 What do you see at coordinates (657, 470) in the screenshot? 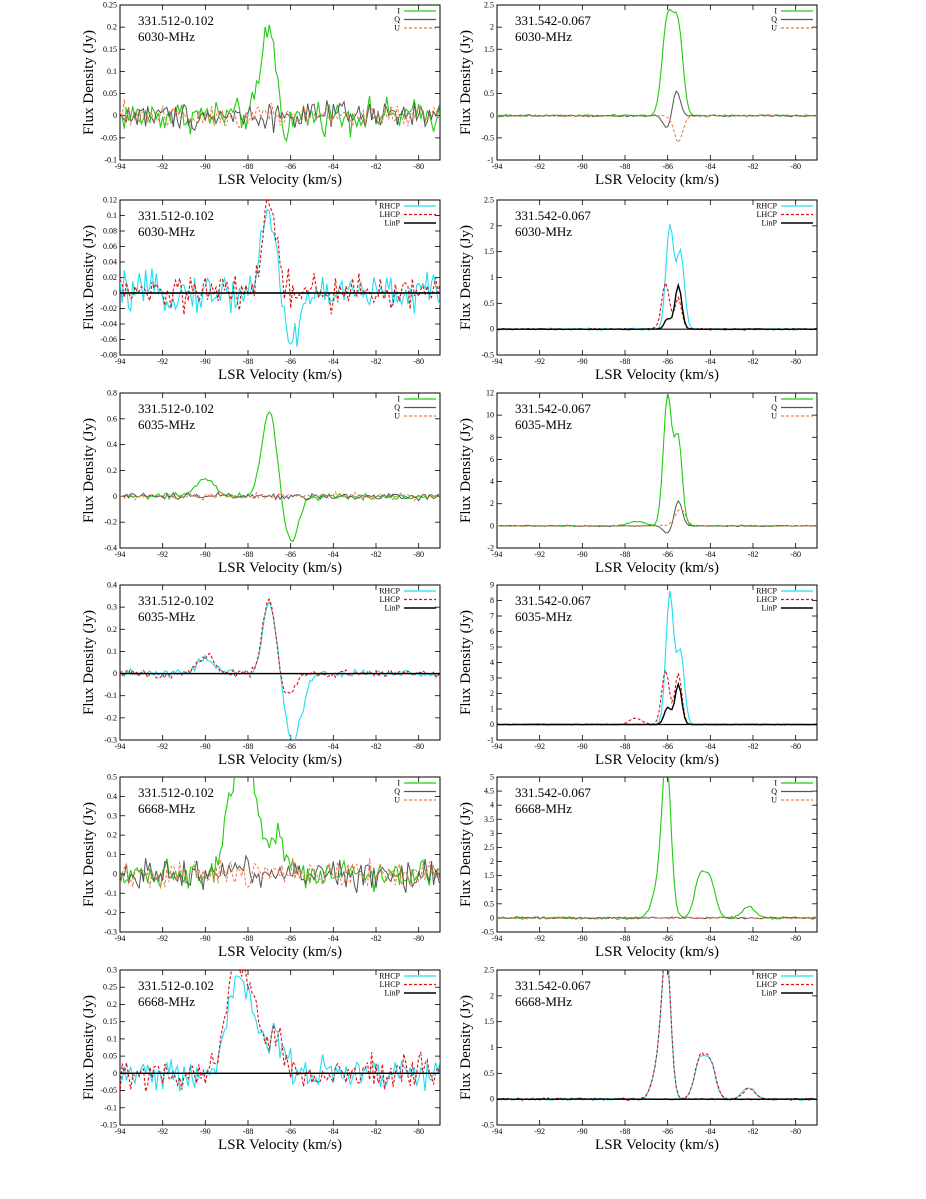
I see `plot-frame` at bounding box center [657, 470].